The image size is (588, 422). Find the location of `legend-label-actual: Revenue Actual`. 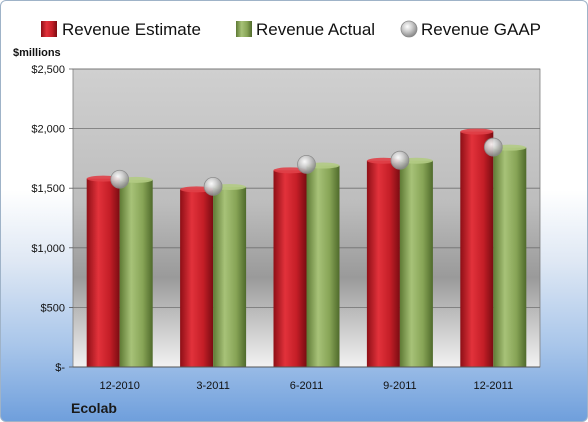

legend-label-actual: Revenue Actual is located at coordinates (315, 29).